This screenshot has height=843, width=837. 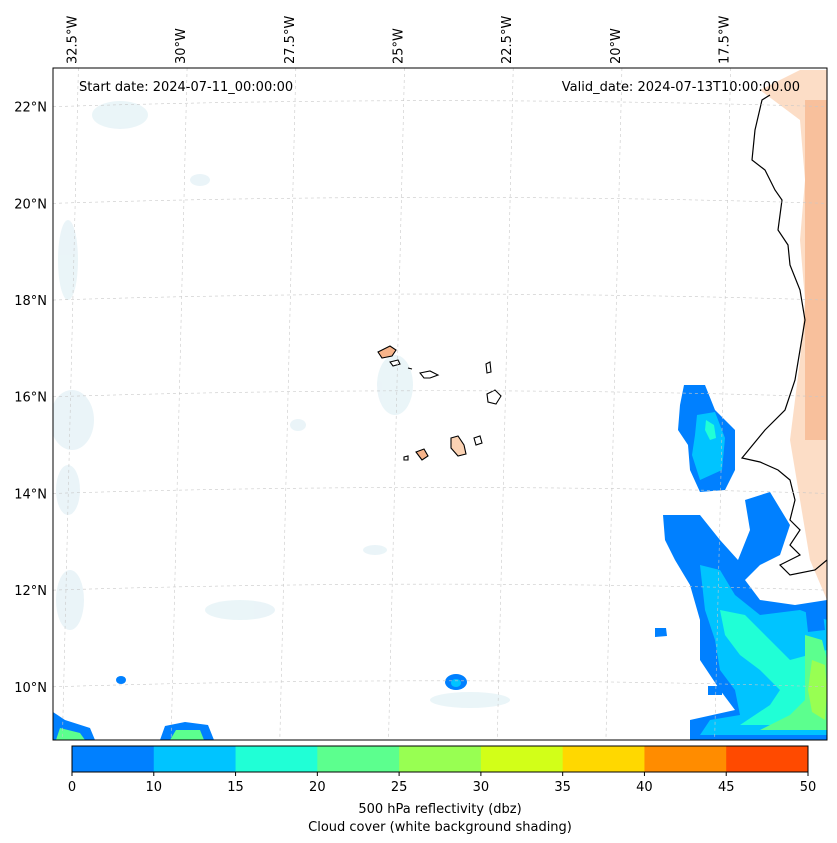 What do you see at coordinates (72, 787) in the screenshot?
I see `colorbar-tick-label: 0` at bounding box center [72, 787].